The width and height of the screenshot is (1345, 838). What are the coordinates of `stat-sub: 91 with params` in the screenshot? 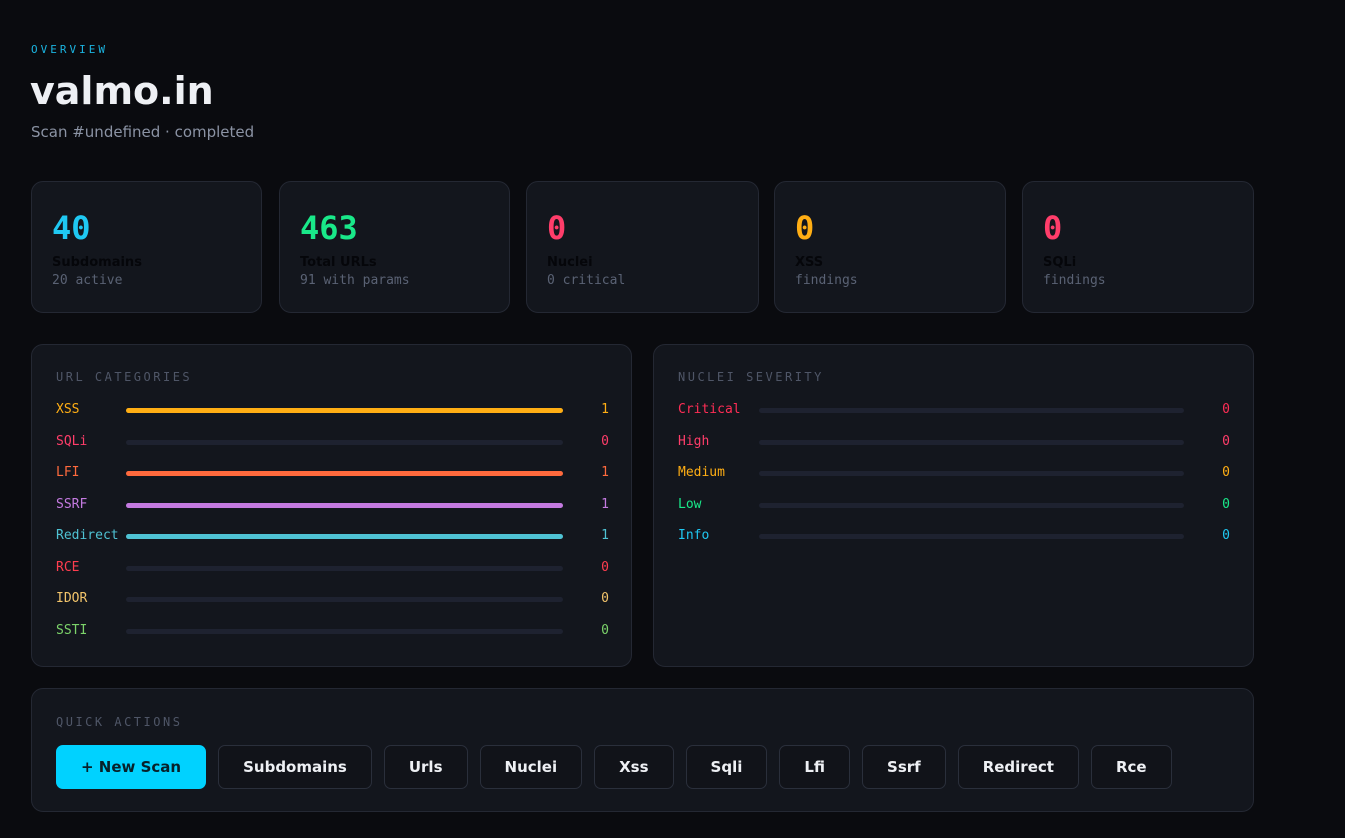 It's located at (355, 280).